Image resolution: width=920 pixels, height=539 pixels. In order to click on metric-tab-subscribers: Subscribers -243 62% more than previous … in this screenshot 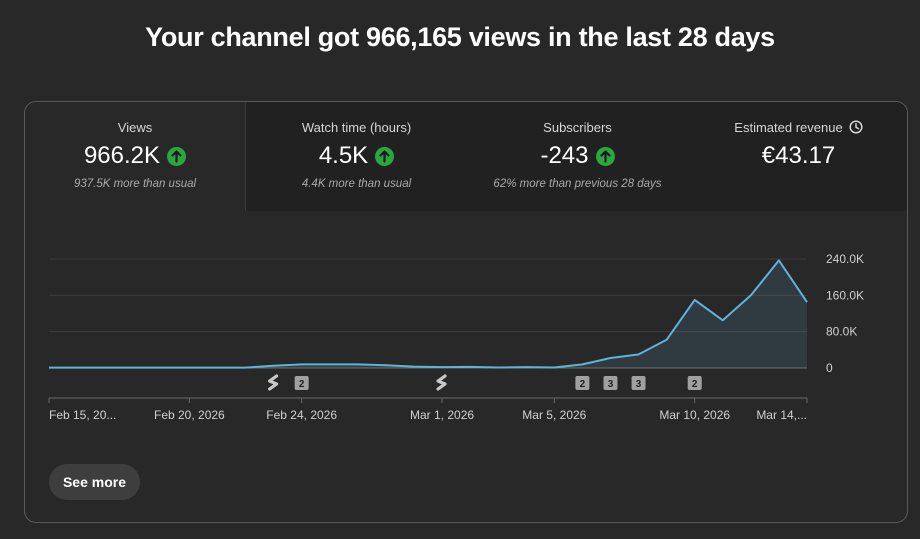, I will do `click(577, 156)`.